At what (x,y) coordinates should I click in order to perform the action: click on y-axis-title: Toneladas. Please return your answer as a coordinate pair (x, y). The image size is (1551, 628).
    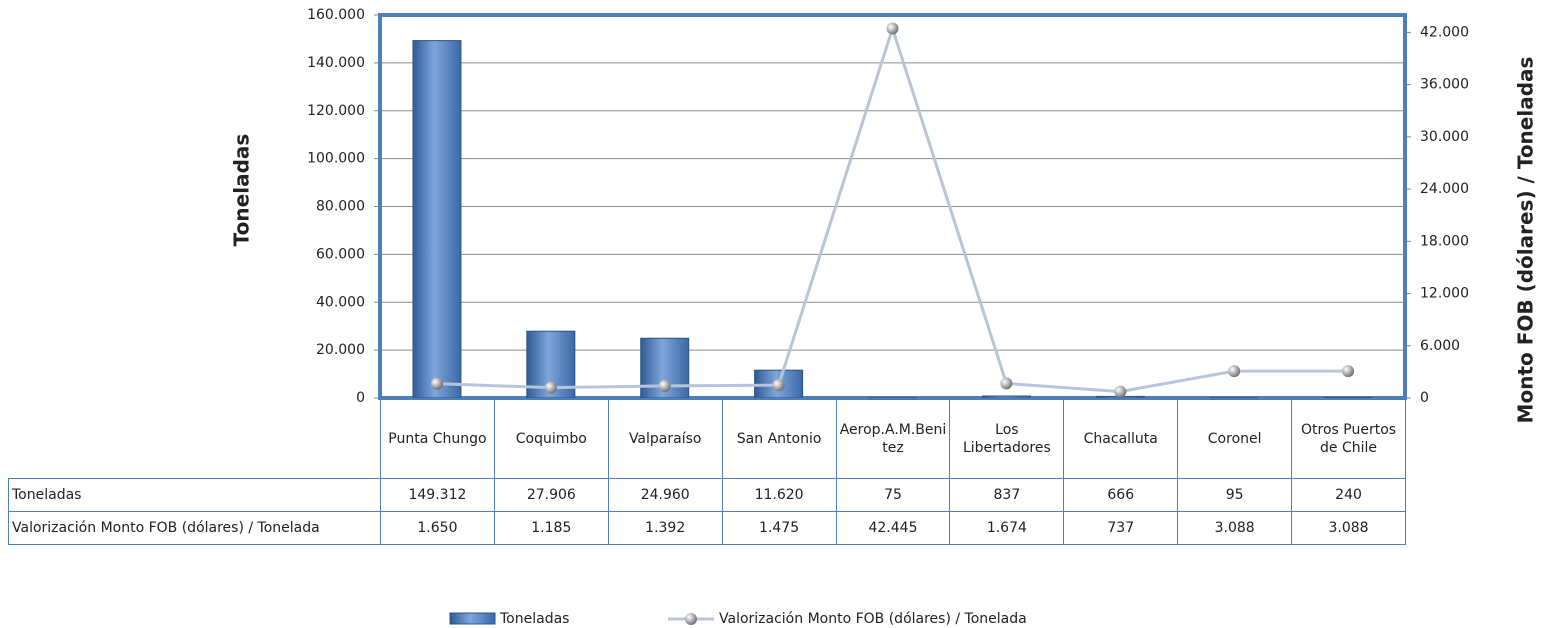
    Looking at the image, I should click on (242, 190).